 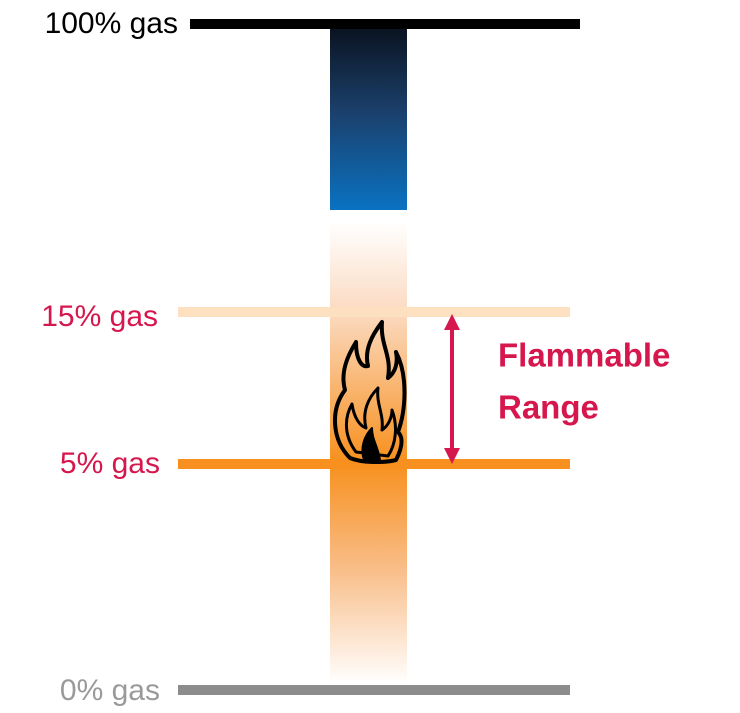 I want to click on range-label: Range, so click(x=548, y=407).